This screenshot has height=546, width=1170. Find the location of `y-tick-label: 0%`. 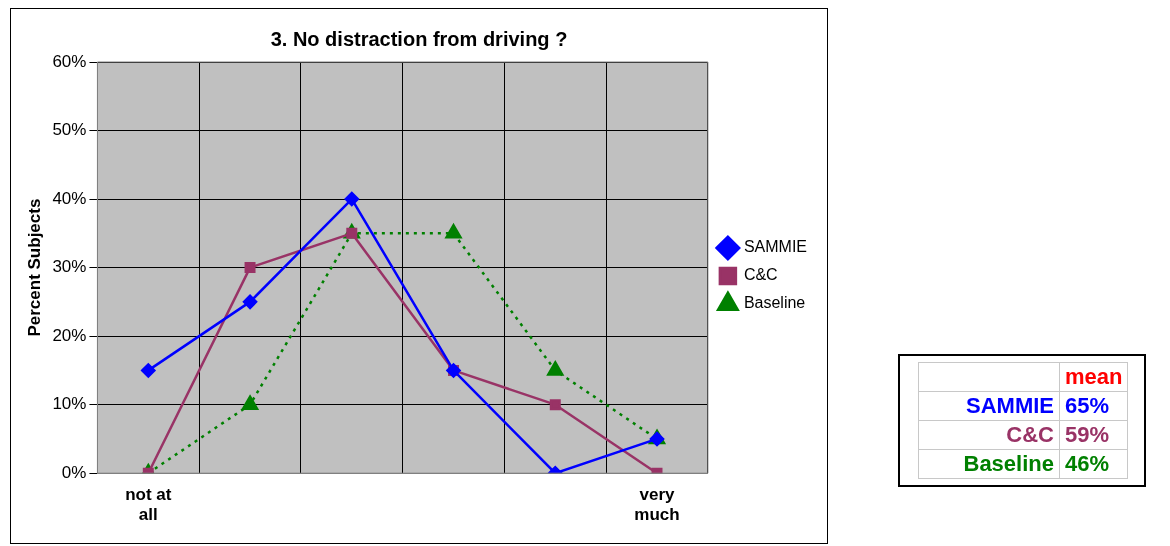

y-tick-label: 0% is located at coordinates (74, 472).